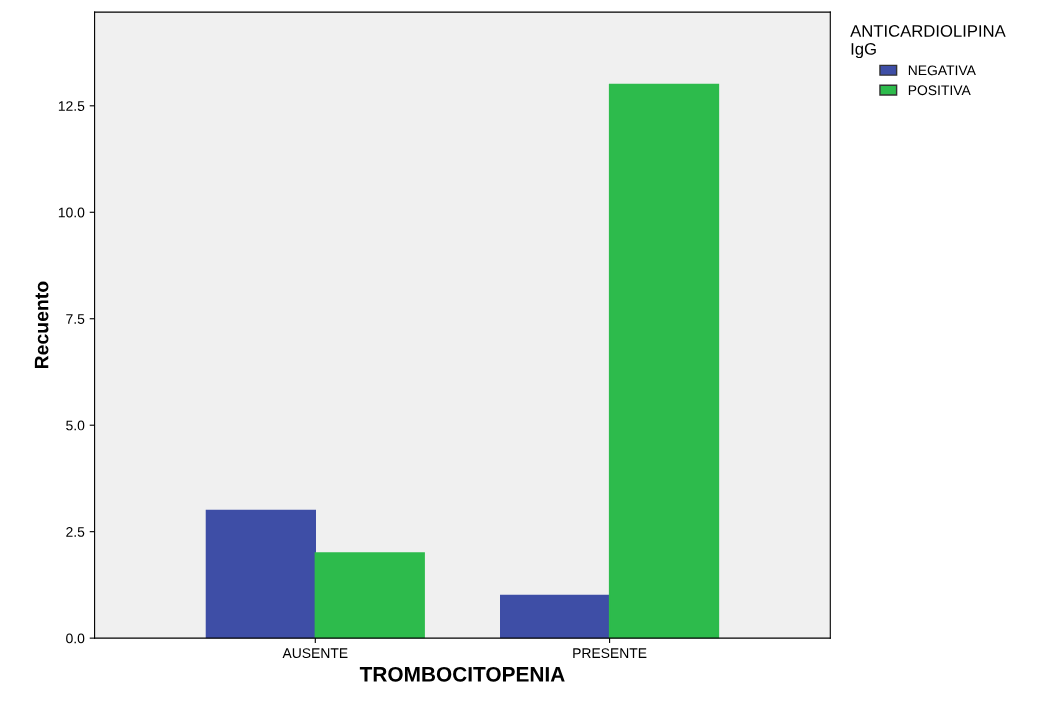 The image size is (1051, 713). Describe the element at coordinates (75, 319) in the screenshot. I see `y-tick-label: 7.5` at that location.